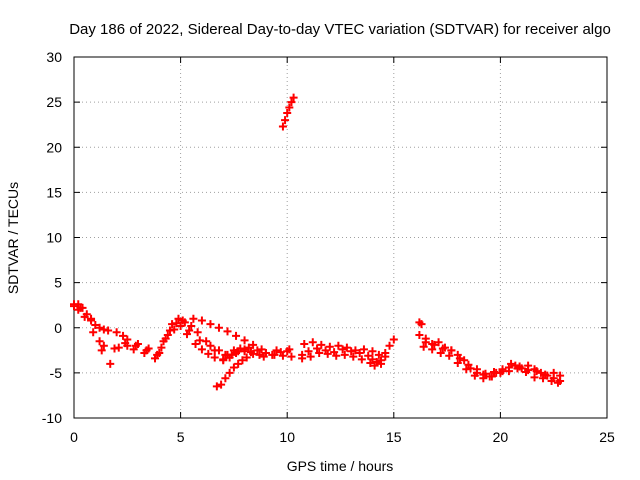 The height and width of the screenshot is (480, 640). I want to click on y-axis-label: SDTVAR / TECUs, so click(13, 238).